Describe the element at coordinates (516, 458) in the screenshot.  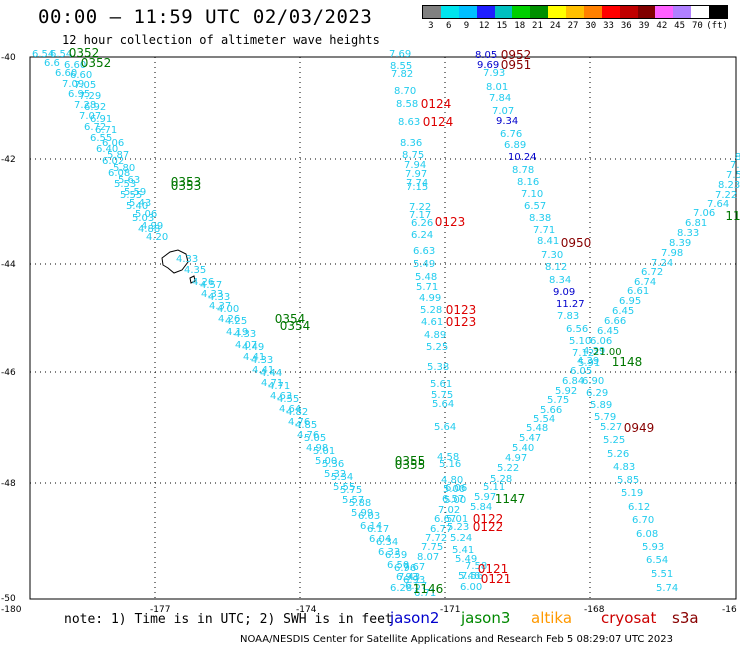
I see `wave-height-label: 4.97` at that location.